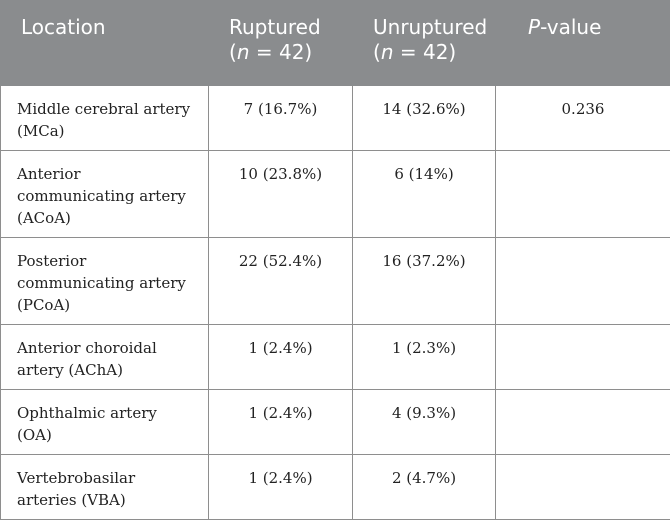 The width and height of the screenshot is (670, 531). I want to click on table-row: Ophthalmic artery (OA) 1 (2.4%) 4 (9.3%), so click(335, 422).